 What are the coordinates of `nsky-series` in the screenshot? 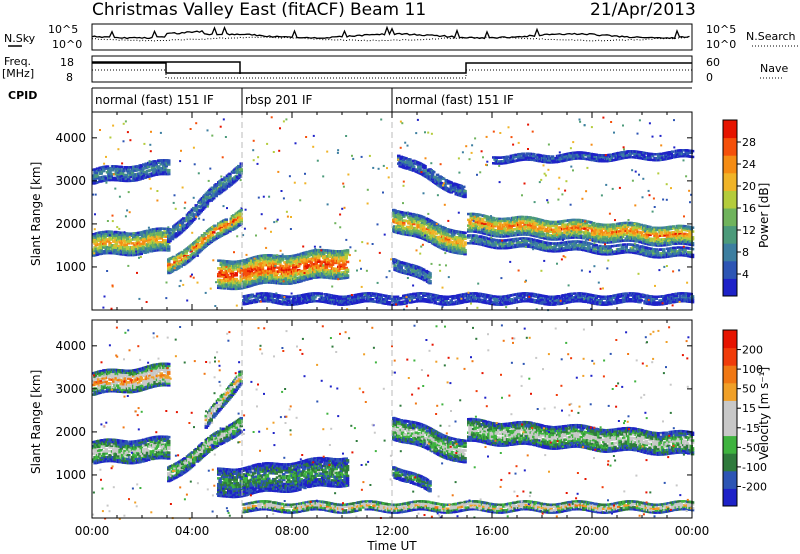 It's located at (391, 33).